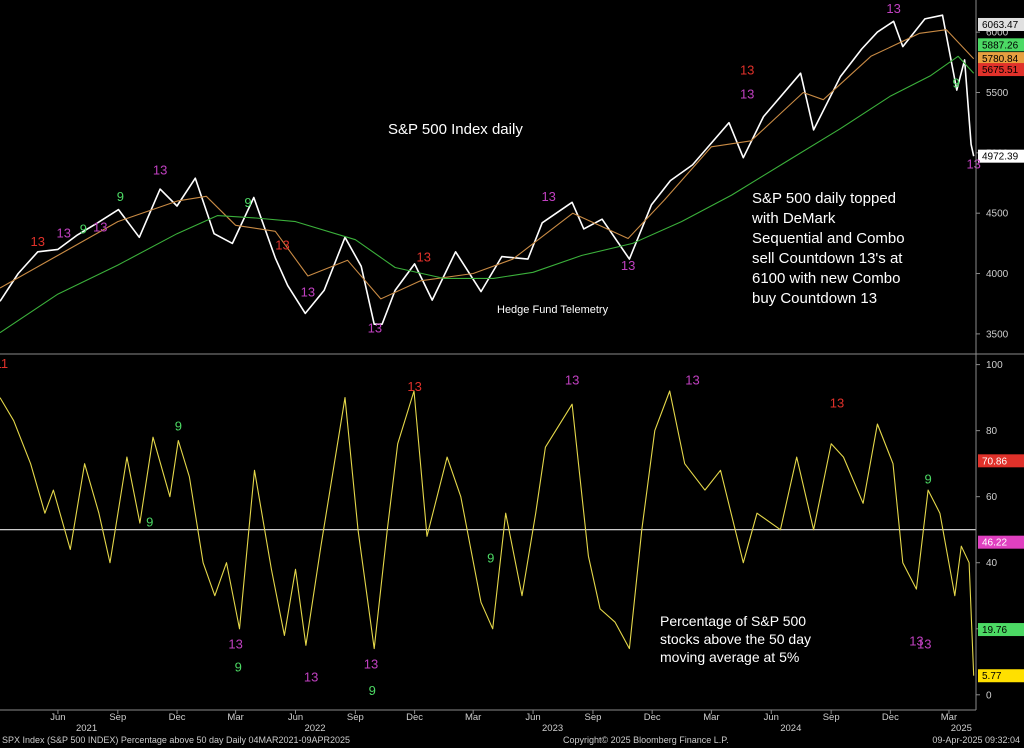  I want to click on y-tick-label: 100, so click(994, 365).